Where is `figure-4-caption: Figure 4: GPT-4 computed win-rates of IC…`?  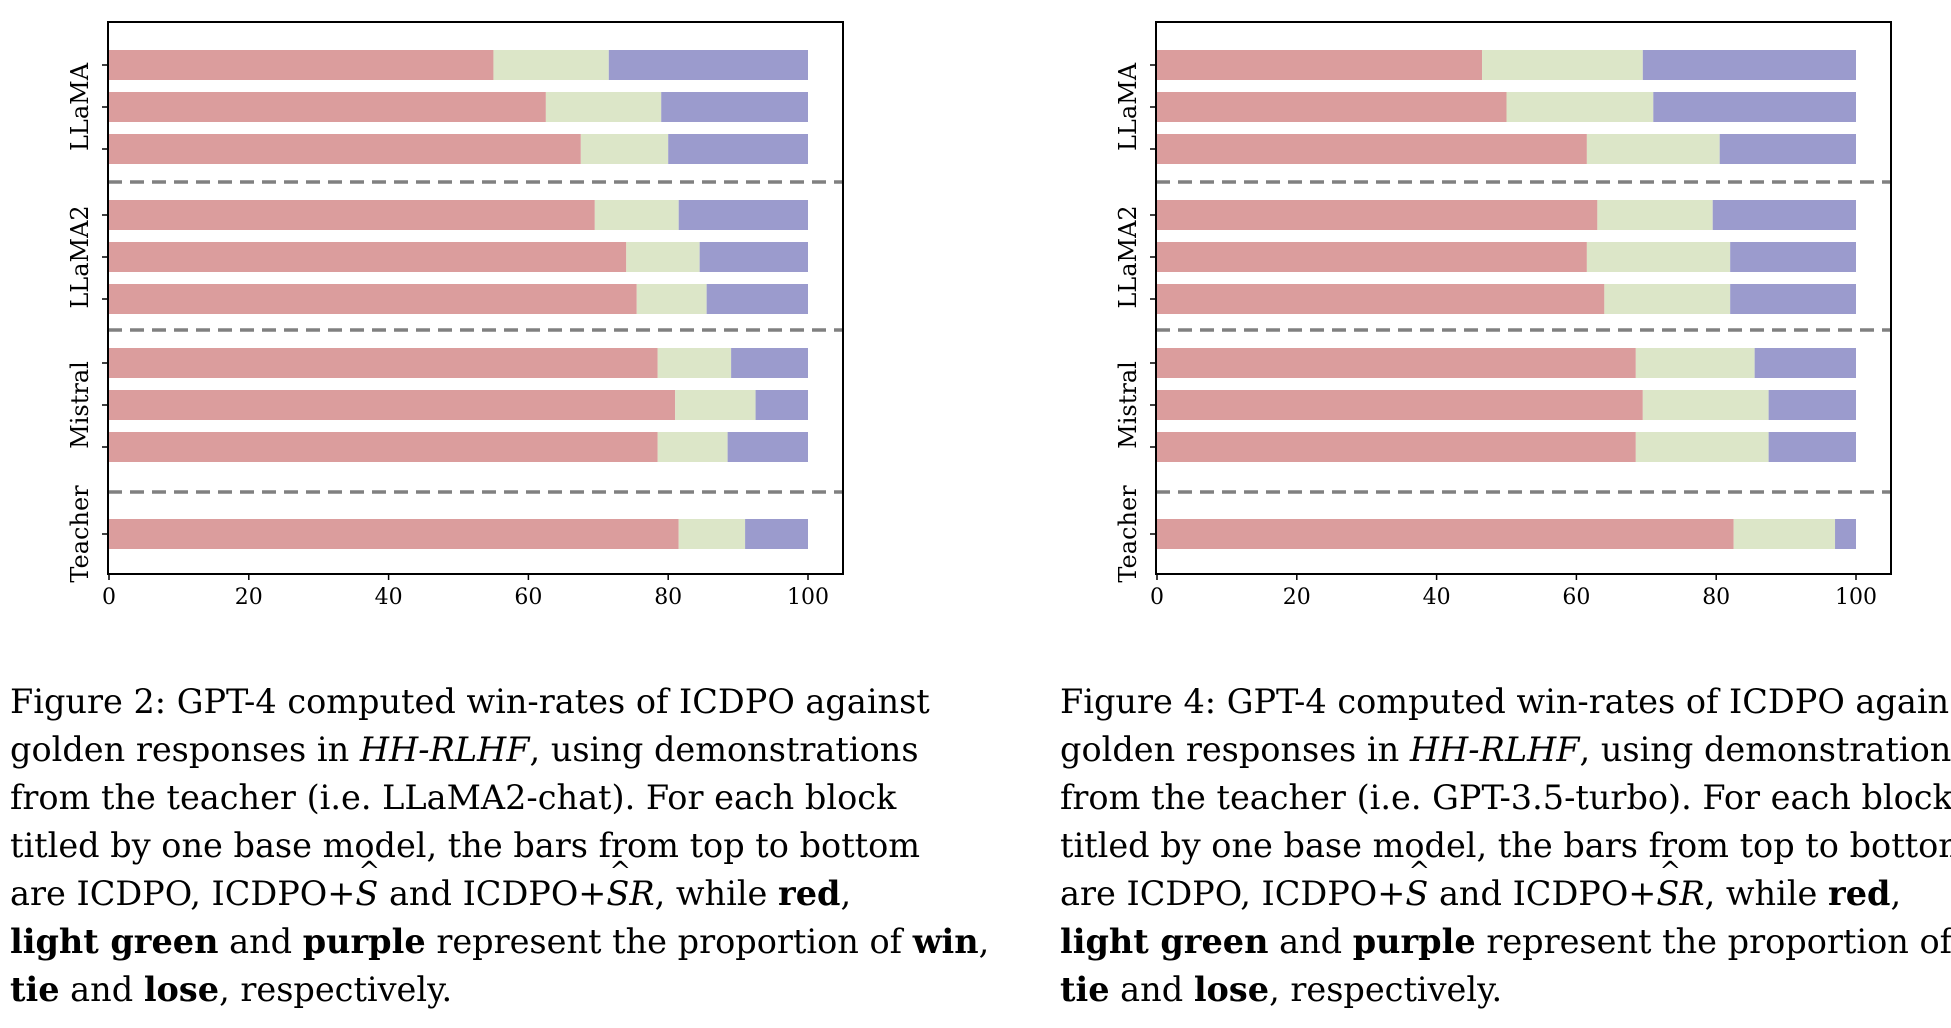
figure-4-caption: Figure 4: GPT-4 computed win-rates of IC… is located at coordinates (1505, 846).